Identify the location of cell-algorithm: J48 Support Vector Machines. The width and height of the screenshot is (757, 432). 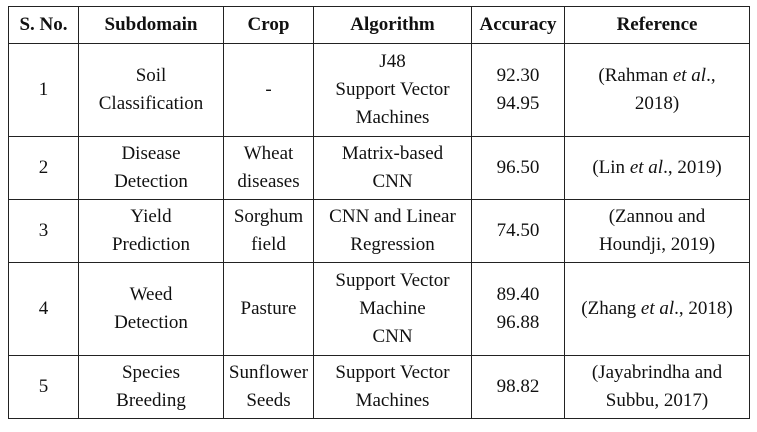
(392, 90).